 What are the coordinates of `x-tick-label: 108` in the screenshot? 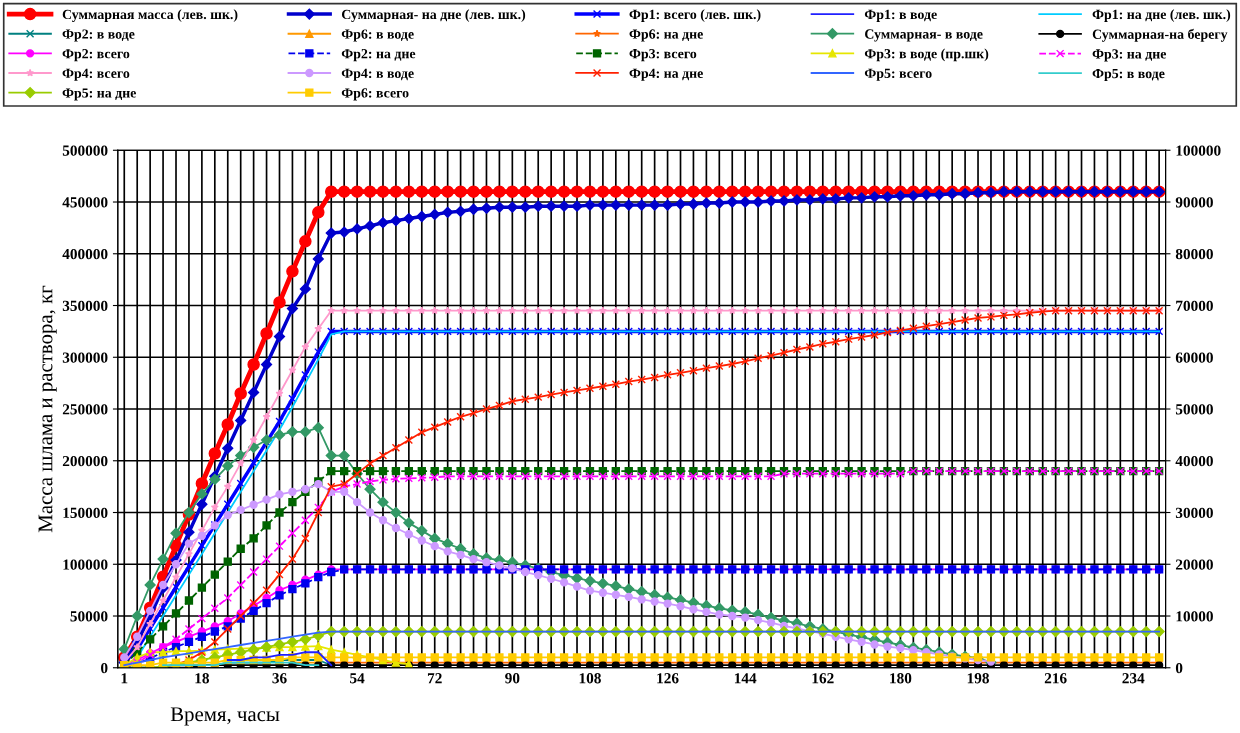 It's located at (590, 678).